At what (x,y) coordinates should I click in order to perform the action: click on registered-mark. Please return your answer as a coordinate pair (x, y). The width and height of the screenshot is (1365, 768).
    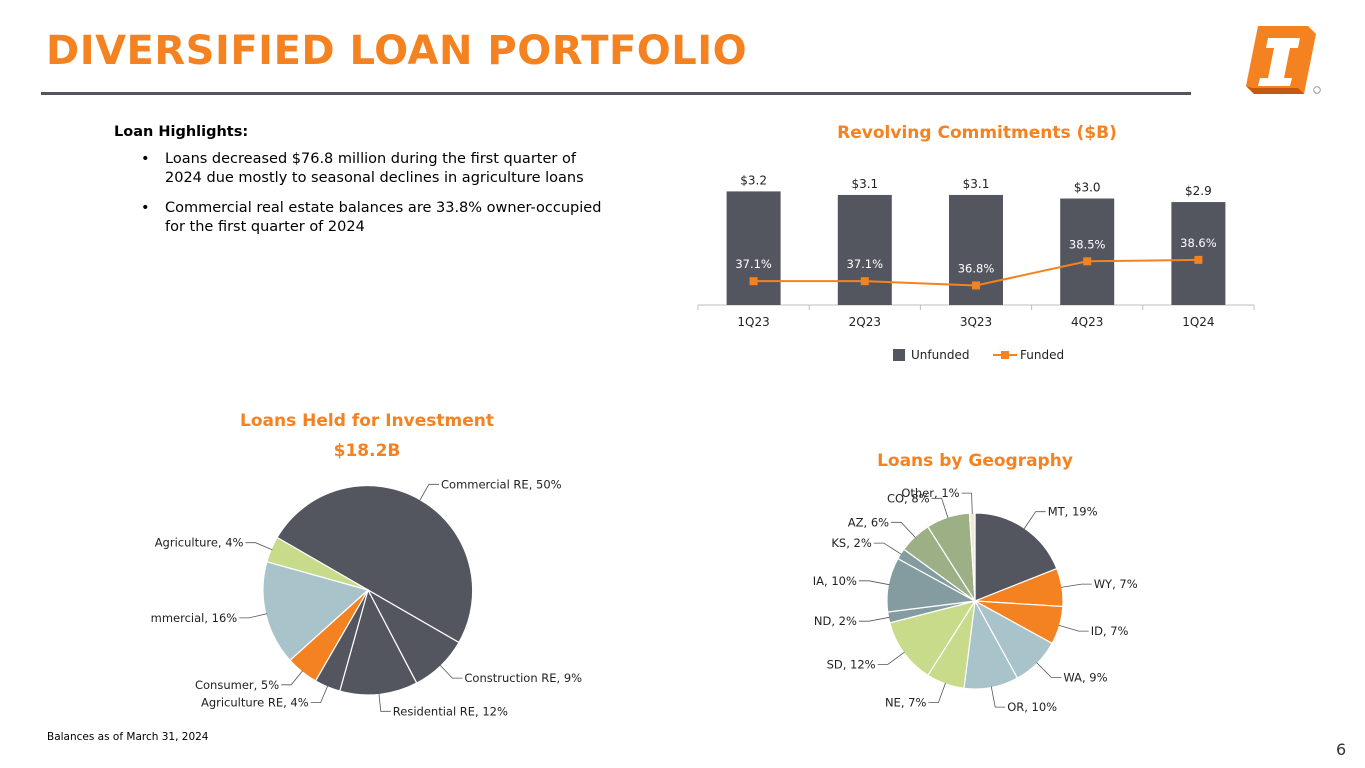
    Looking at the image, I should click on (1317, 90).